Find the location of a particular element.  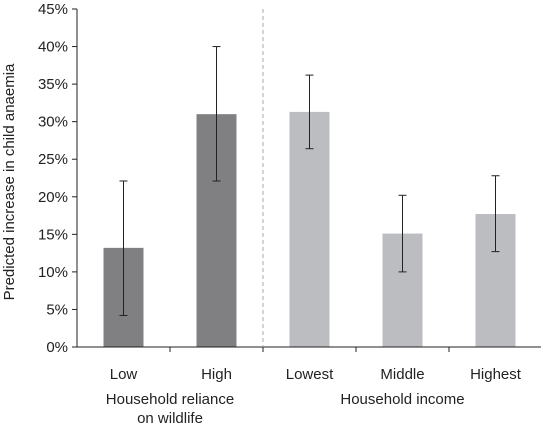

y-tick-label: 45% is located at coordinates (53, 9).